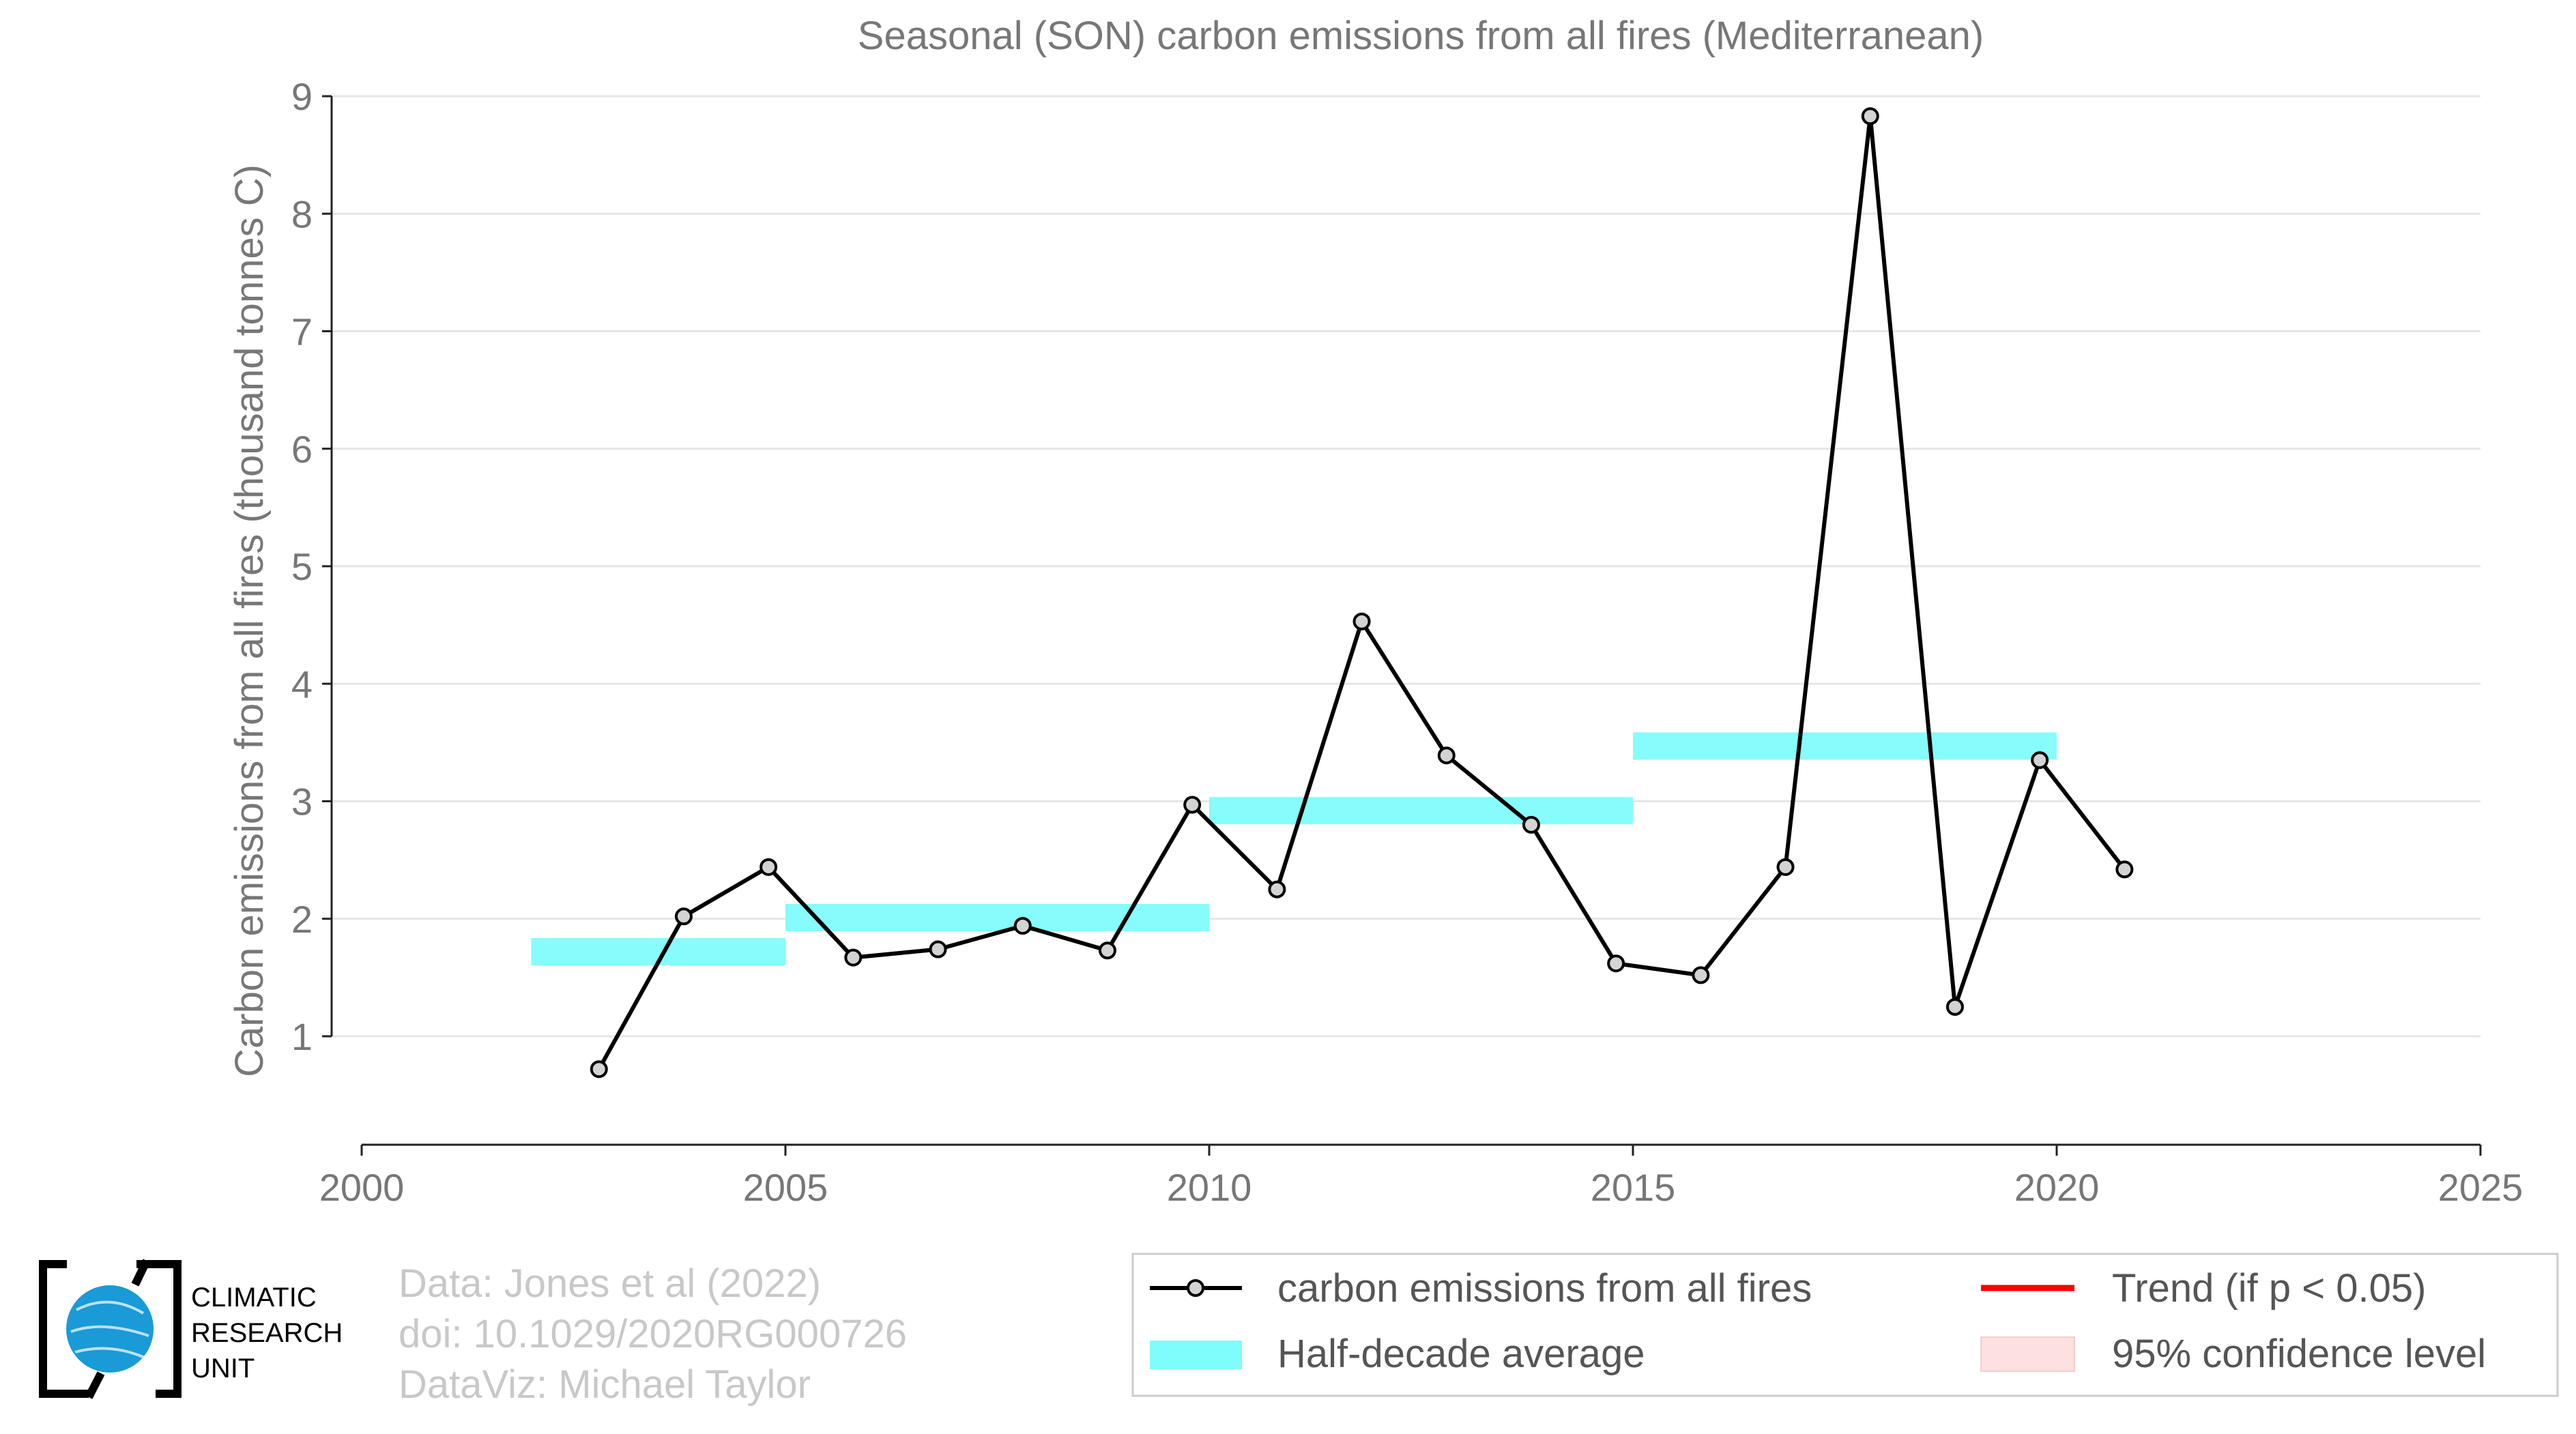 The image size is (2576, 1434). I want to click on y-tick-label-5: 5, so click(302, 566).